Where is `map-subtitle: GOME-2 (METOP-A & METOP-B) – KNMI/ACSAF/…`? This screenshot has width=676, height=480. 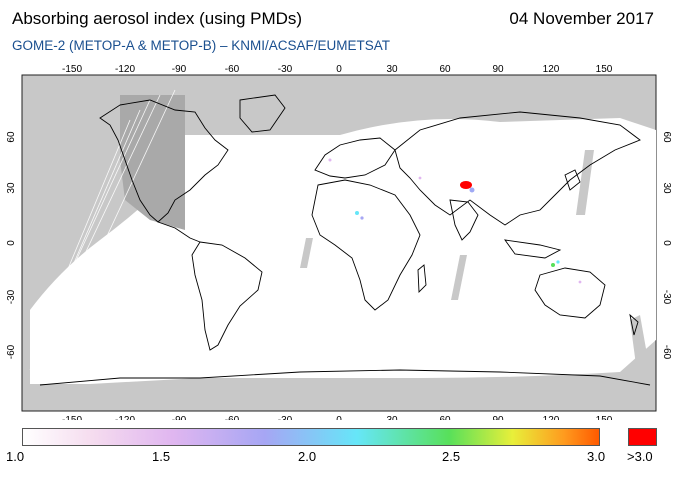
map-subtitle: GOME-2 (METOP-A & METOP-B) – KNMI/ACSAF/… is located at coordinates (201, 45).